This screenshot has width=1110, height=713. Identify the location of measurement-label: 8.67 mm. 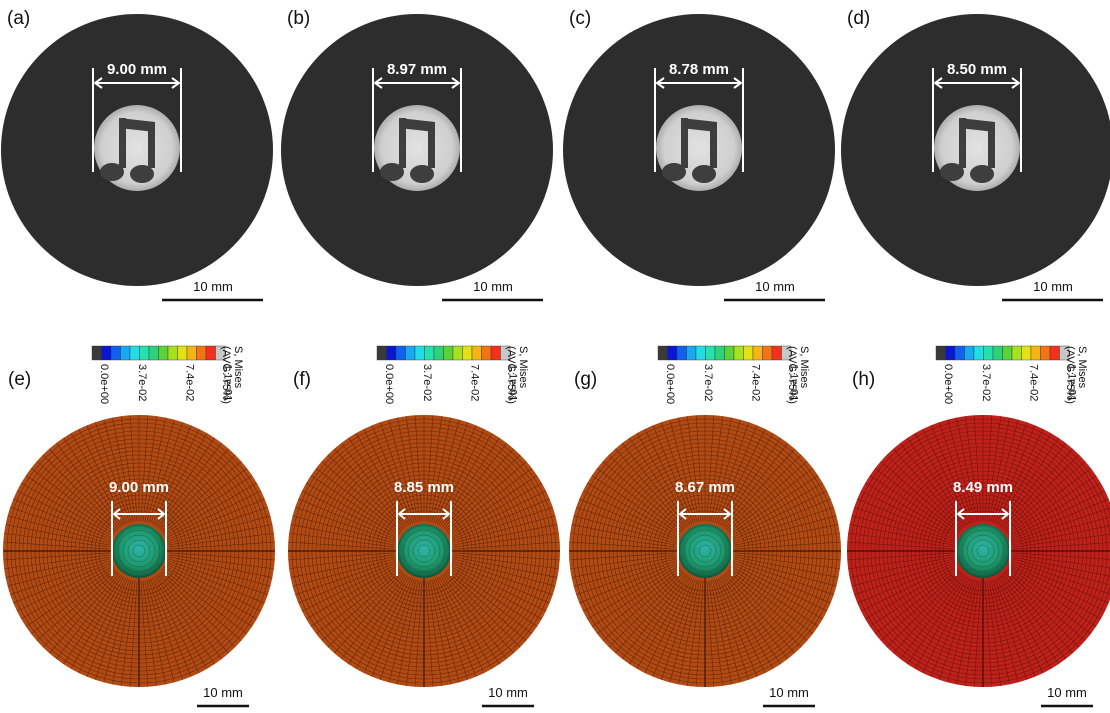
(705, 487).